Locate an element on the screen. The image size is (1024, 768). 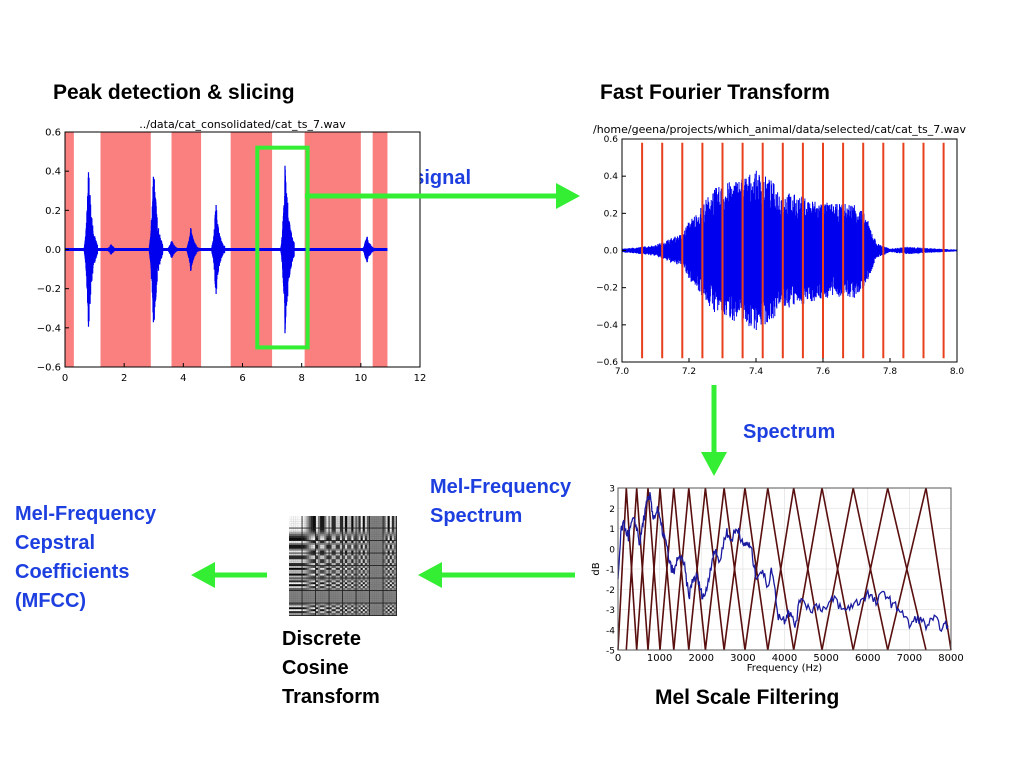
peak-detection-heading: Peak detection & slicing is located at coordinates (174, 92).